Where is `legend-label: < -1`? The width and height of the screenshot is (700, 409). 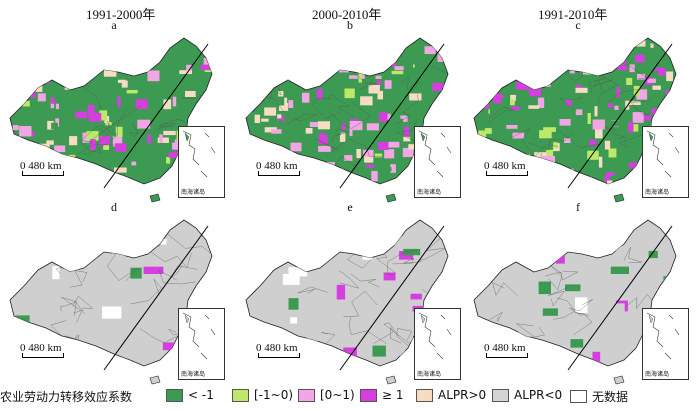
legend-label: < -1 is located at coordinates (201, 395).